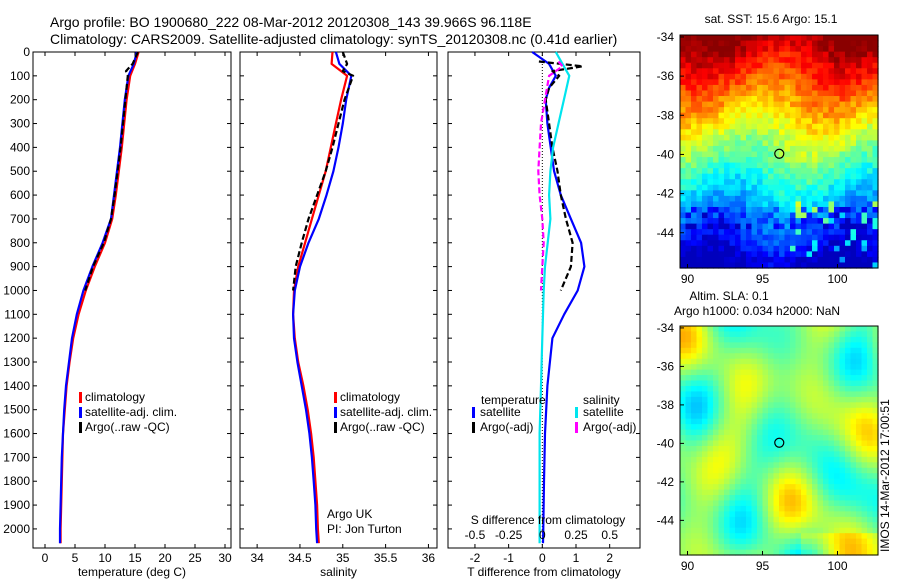 This screenshot has height=580, width=900. What do you see at coordinates (779, 151) in the screenshot?
I see `sst-map-frame` at bounding box center [779, 151].